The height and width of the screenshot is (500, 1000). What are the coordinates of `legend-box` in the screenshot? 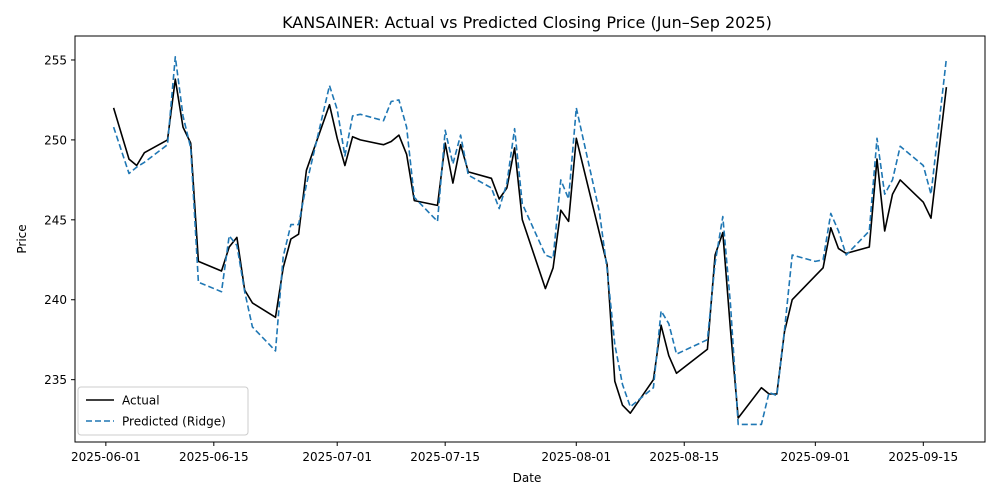 It's located at (163, 411).